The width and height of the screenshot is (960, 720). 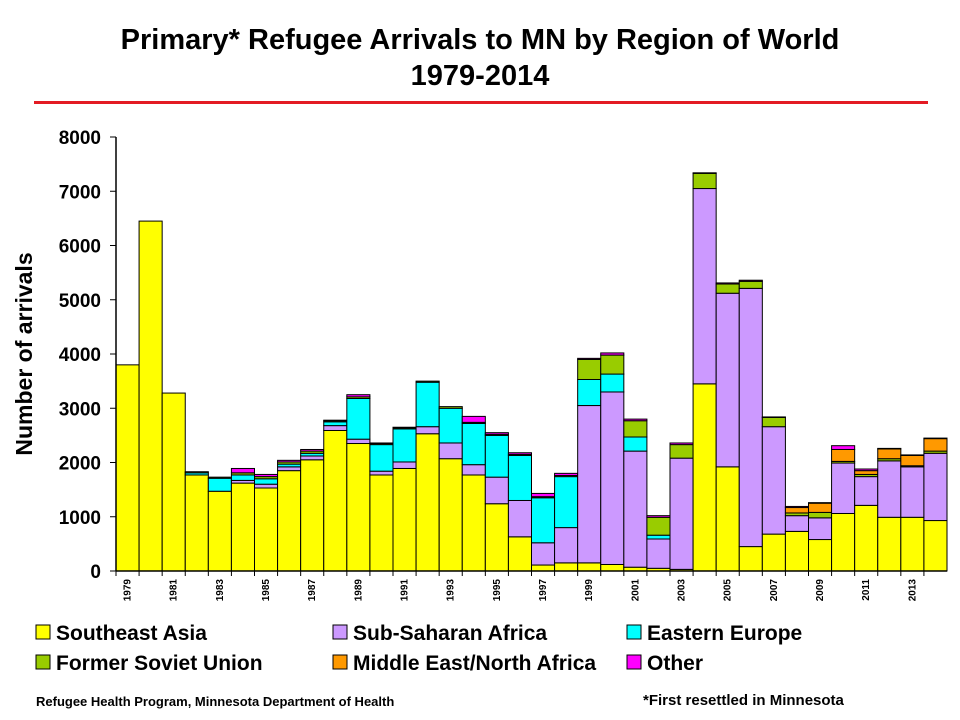 What do you see at coordinates (474, 663) in the screenshot?
I see `legend-label-middle-east-north-africa: Middle East/North Africa` at bounding box center [474, 663].